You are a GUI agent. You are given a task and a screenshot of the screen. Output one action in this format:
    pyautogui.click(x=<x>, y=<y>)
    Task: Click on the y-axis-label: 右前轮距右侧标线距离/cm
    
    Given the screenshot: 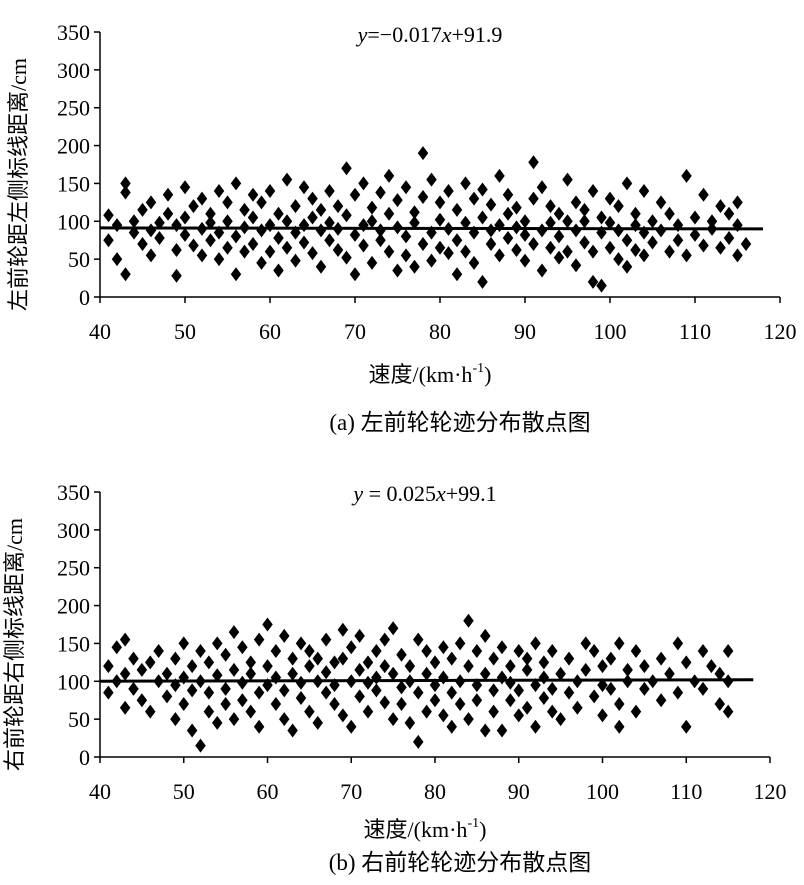 What is the action you would take?
    pyautogui.click(x=14, y=644)
    